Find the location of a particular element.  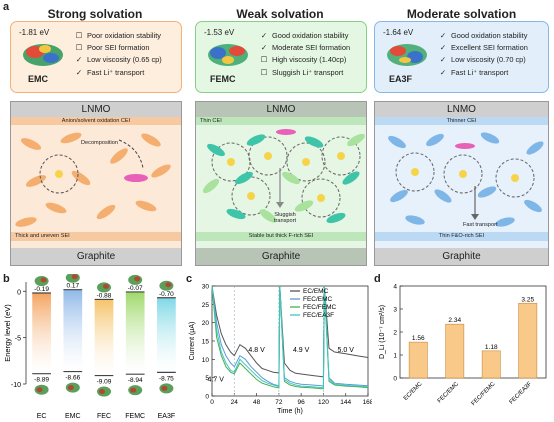

x-tick-label: EC is located at coordinates (42, 416).